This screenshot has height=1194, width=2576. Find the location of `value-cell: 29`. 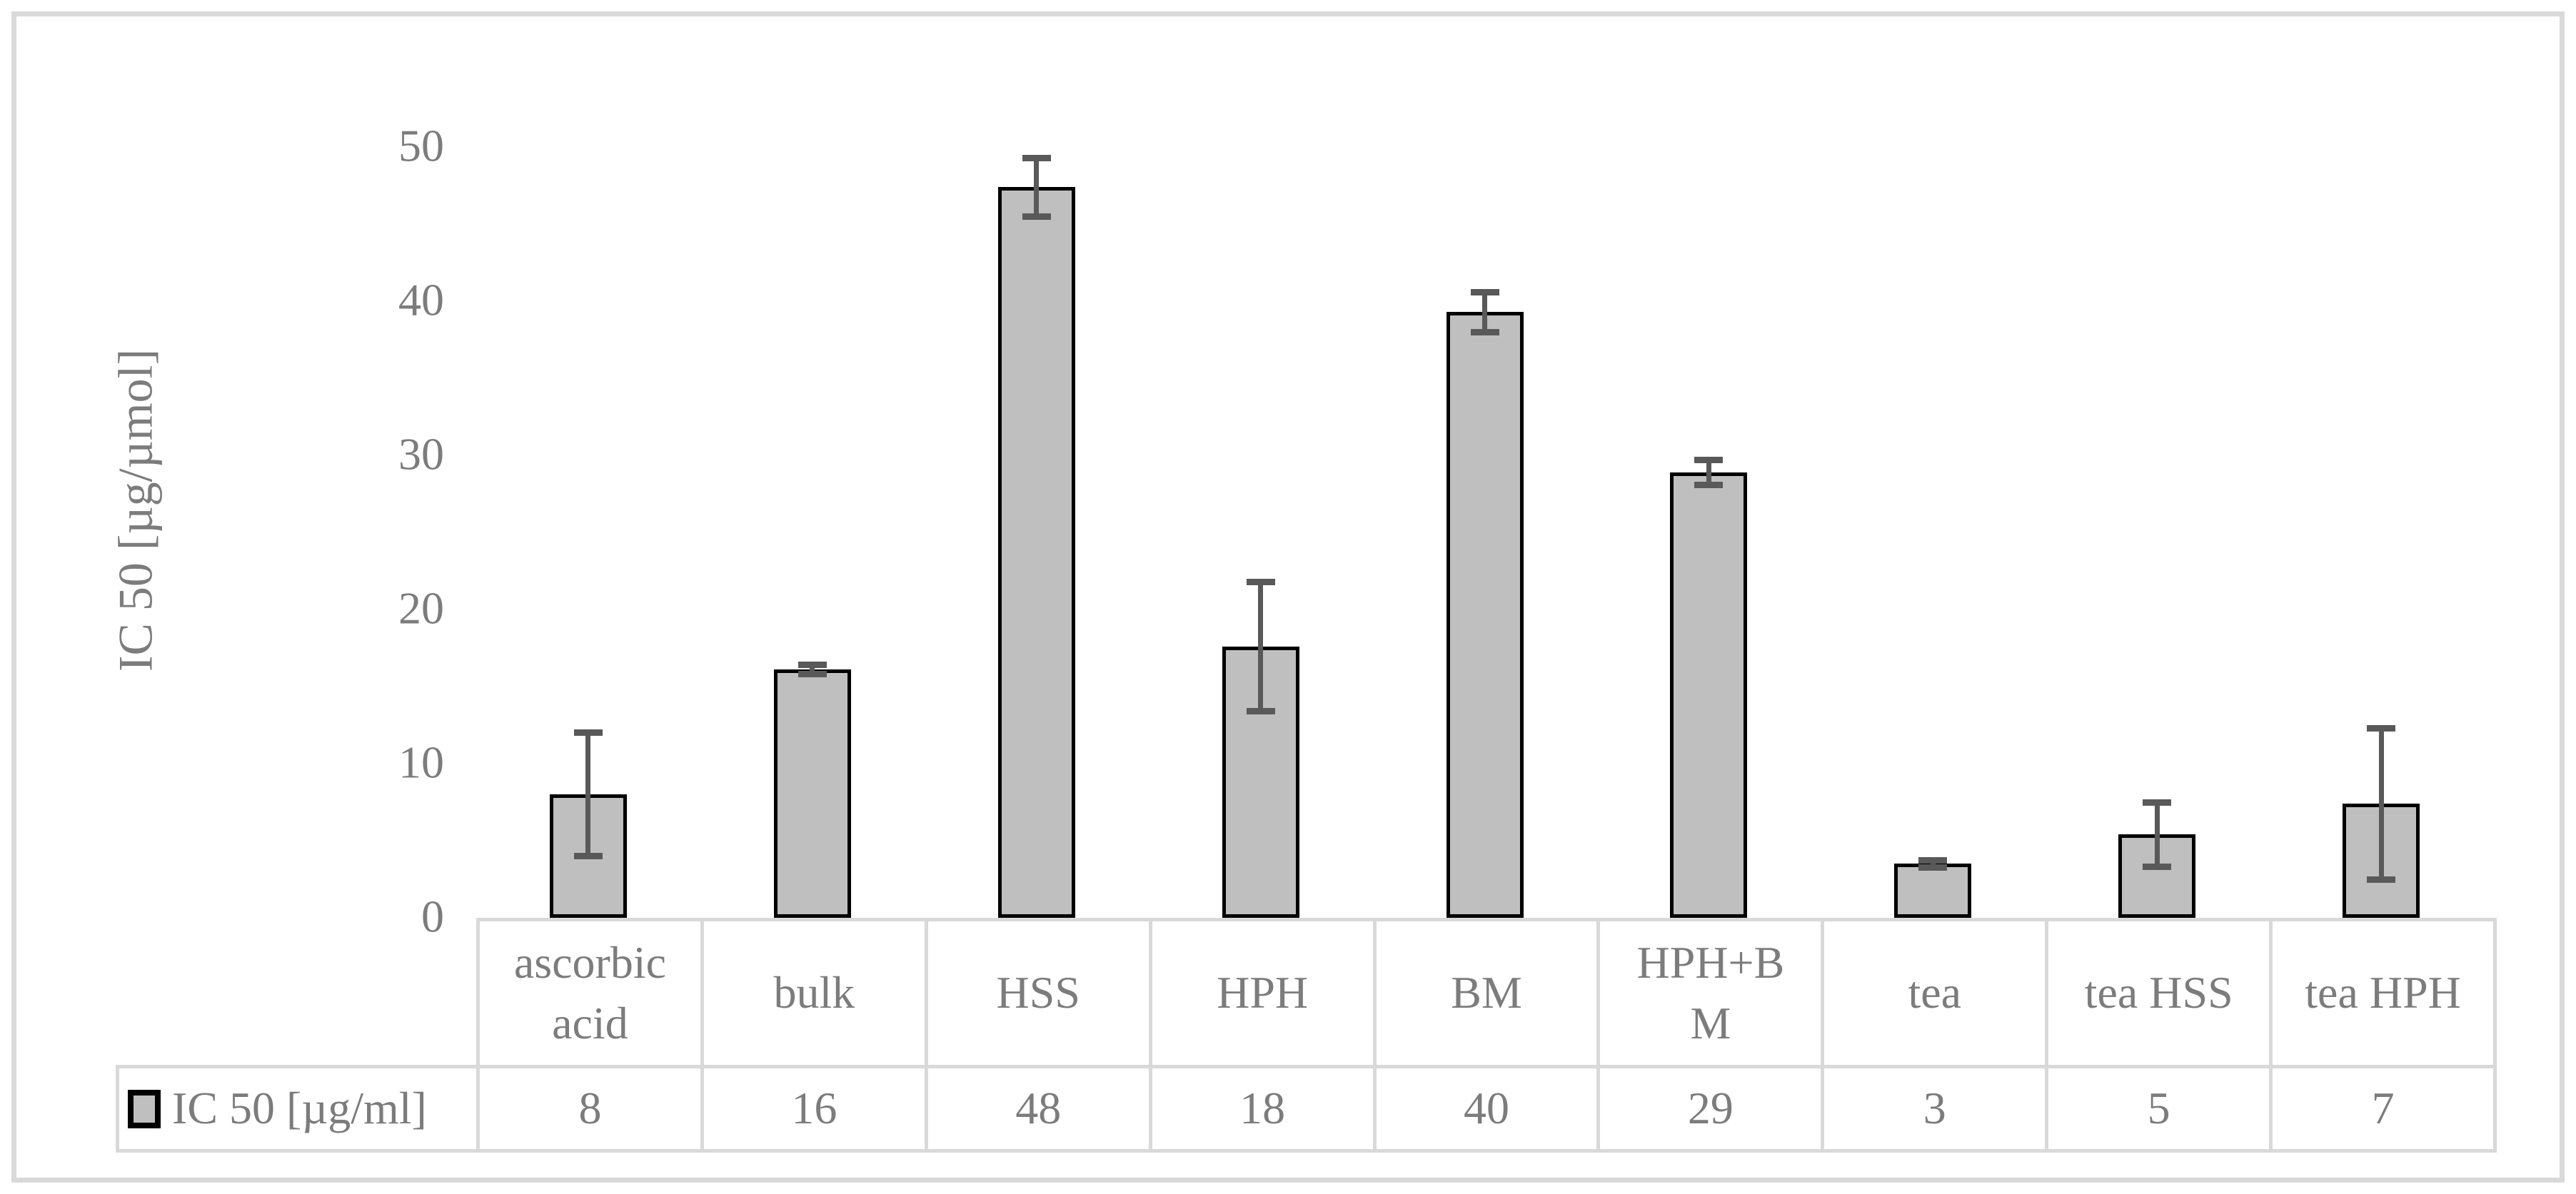

value-cell: 29 is located at coordinates (1710, 1109).